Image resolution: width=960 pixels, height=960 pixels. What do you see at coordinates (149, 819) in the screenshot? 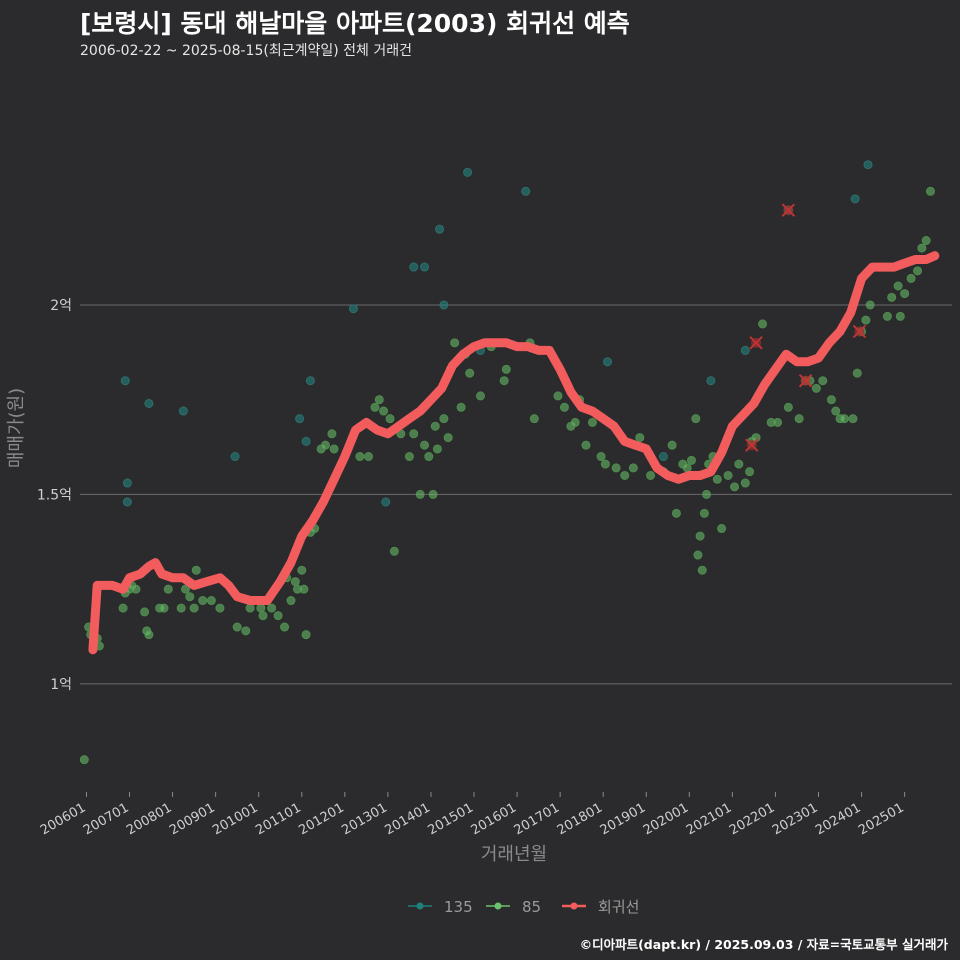
I see `x-tick-label: 200801` at bounding box center [149, 819].